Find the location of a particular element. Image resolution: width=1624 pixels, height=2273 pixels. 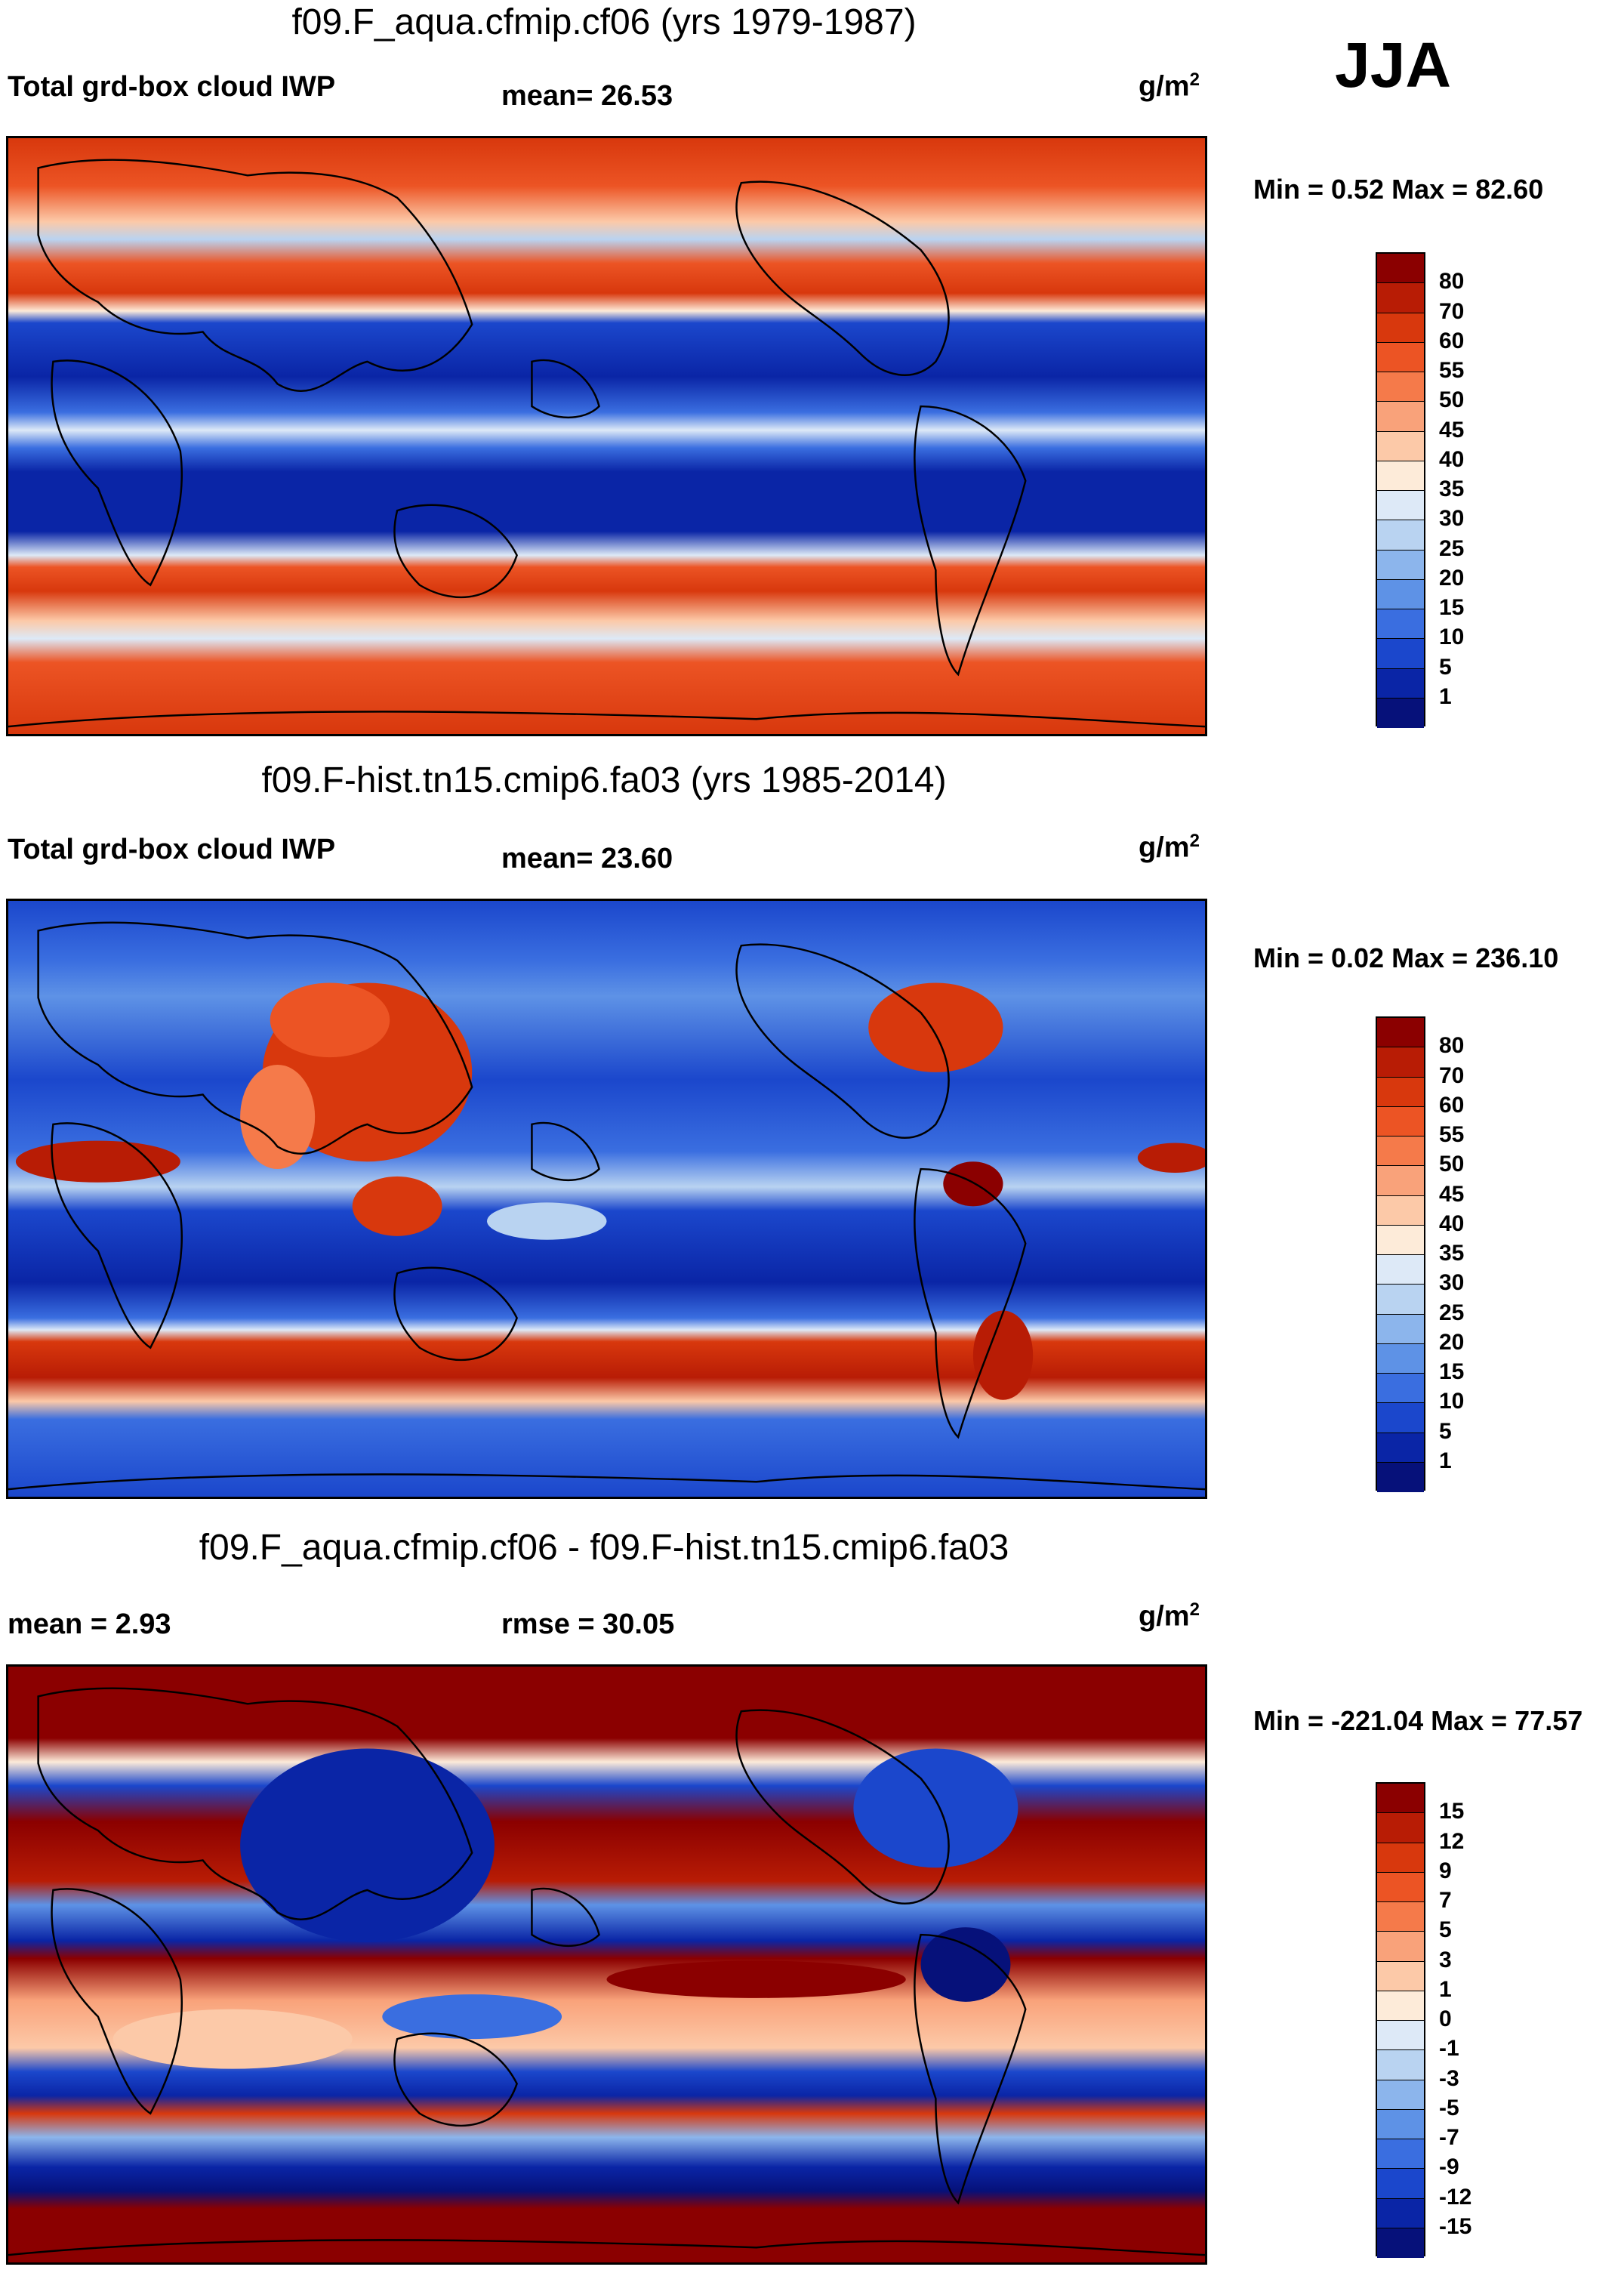

panel3-units: g/m2 is located at coordinates (1169, 1616).